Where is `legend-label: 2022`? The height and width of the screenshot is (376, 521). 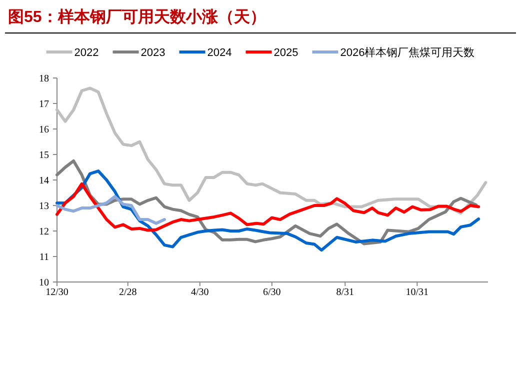 legend-label: 2022 is located at coordinates (86, 53).